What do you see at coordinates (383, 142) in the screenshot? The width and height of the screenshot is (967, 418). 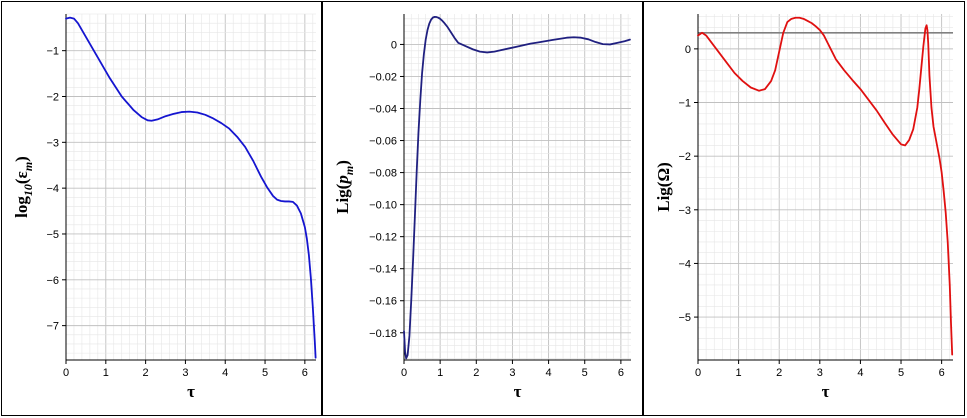 I see `y-tick-label: −0.06` at bounding box center [383, 142].